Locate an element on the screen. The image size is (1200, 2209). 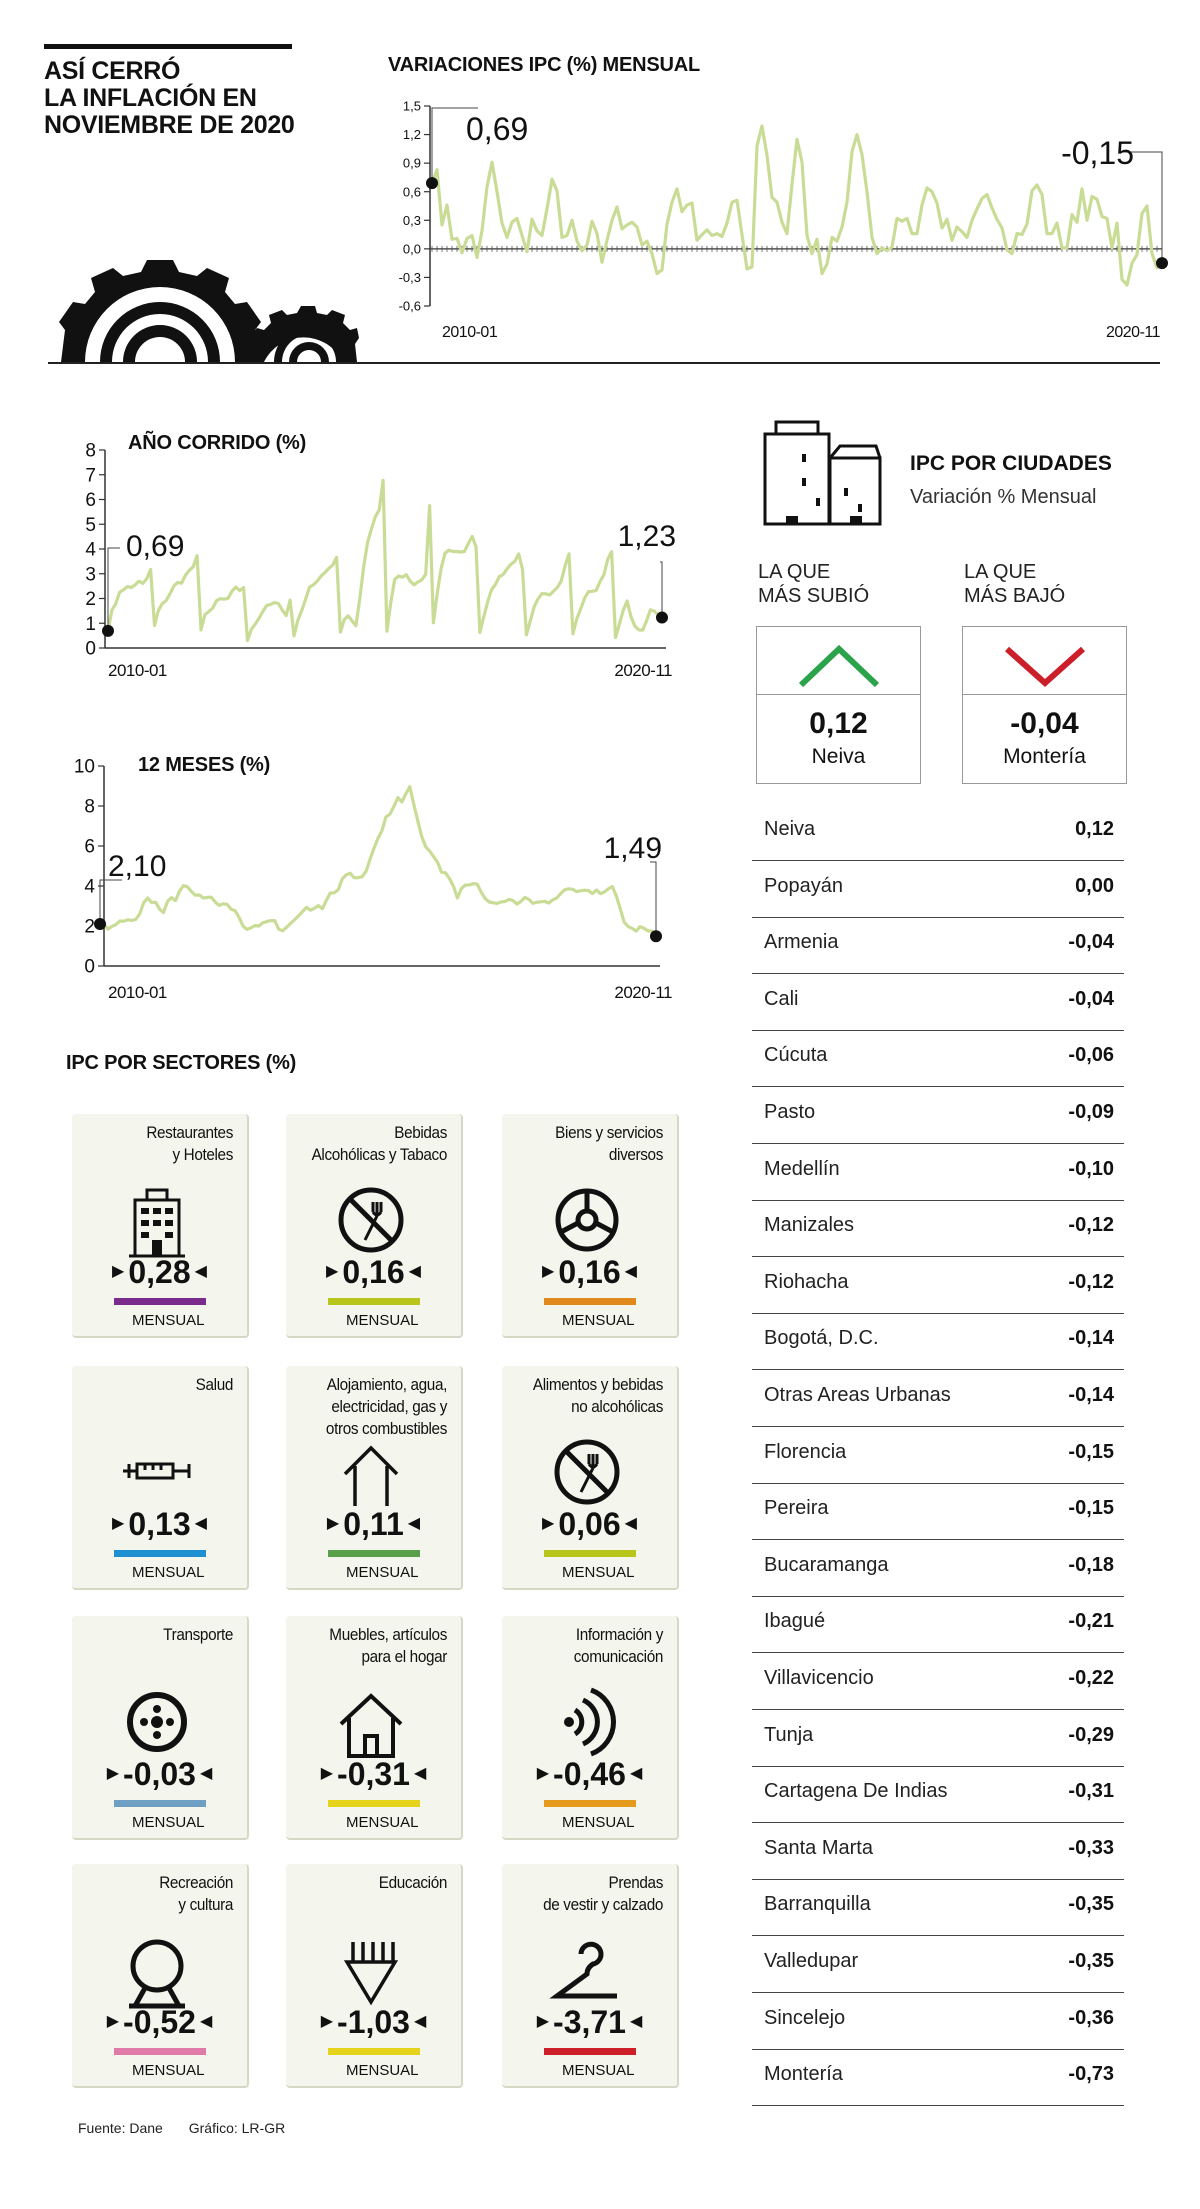
gears-icon is located at coordinates (209, 311).